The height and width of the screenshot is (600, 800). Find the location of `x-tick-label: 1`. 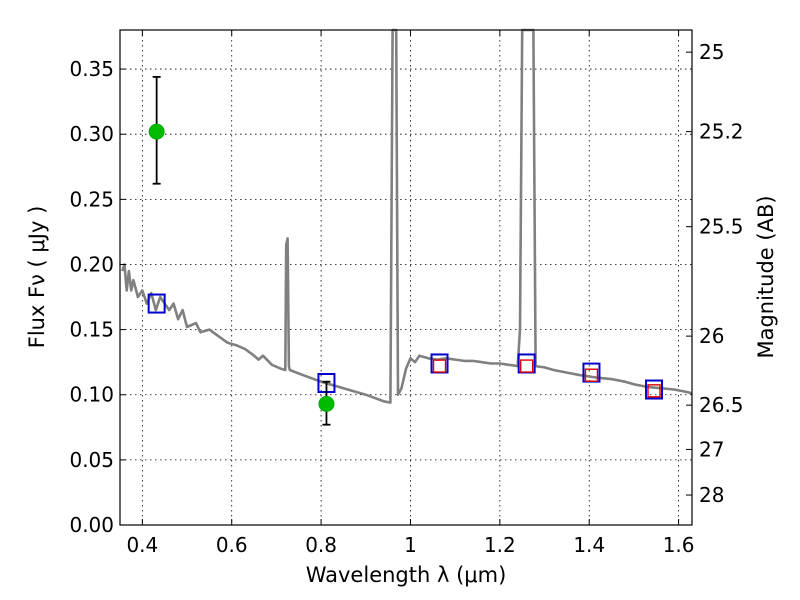

x-tick-label: 1 is located at coordinates (410, 545).